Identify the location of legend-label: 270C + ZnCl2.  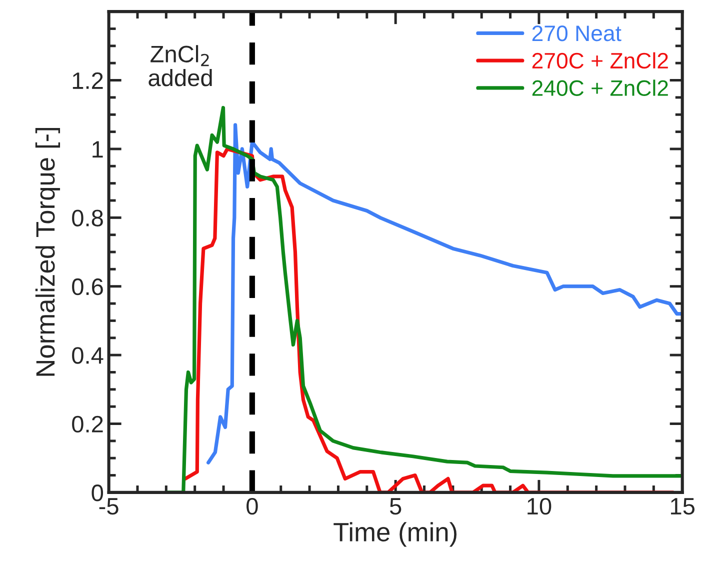
(600, 60).